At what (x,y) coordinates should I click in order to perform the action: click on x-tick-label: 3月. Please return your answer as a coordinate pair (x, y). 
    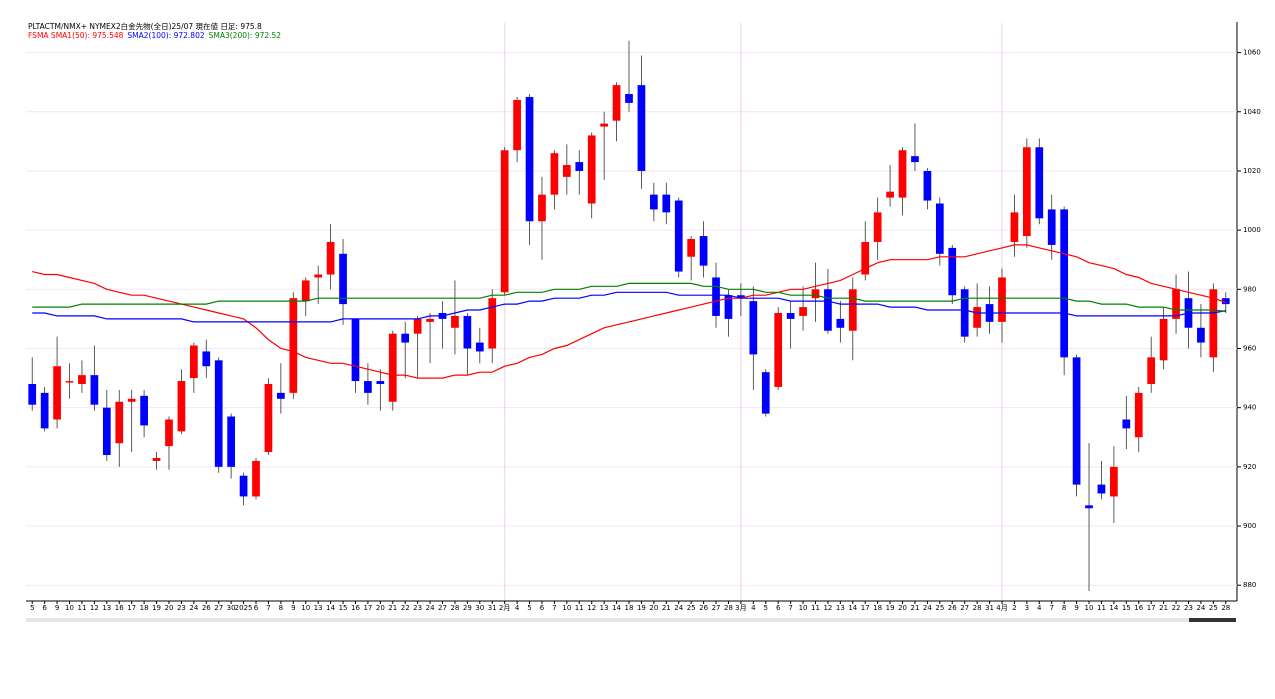
    Looking at the image, I should click on (740, 608).